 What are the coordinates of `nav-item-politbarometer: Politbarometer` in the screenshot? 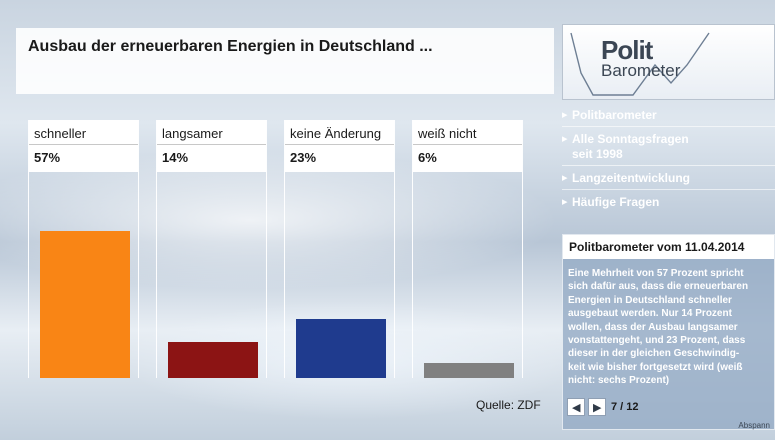 It's located at (668, 115).